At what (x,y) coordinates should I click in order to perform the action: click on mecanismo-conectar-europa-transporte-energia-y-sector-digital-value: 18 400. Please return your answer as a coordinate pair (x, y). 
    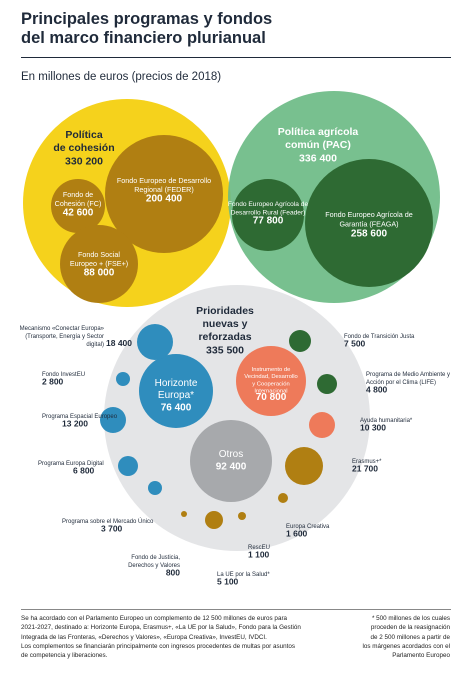
    Looking at the image, I should click on (119, 343).